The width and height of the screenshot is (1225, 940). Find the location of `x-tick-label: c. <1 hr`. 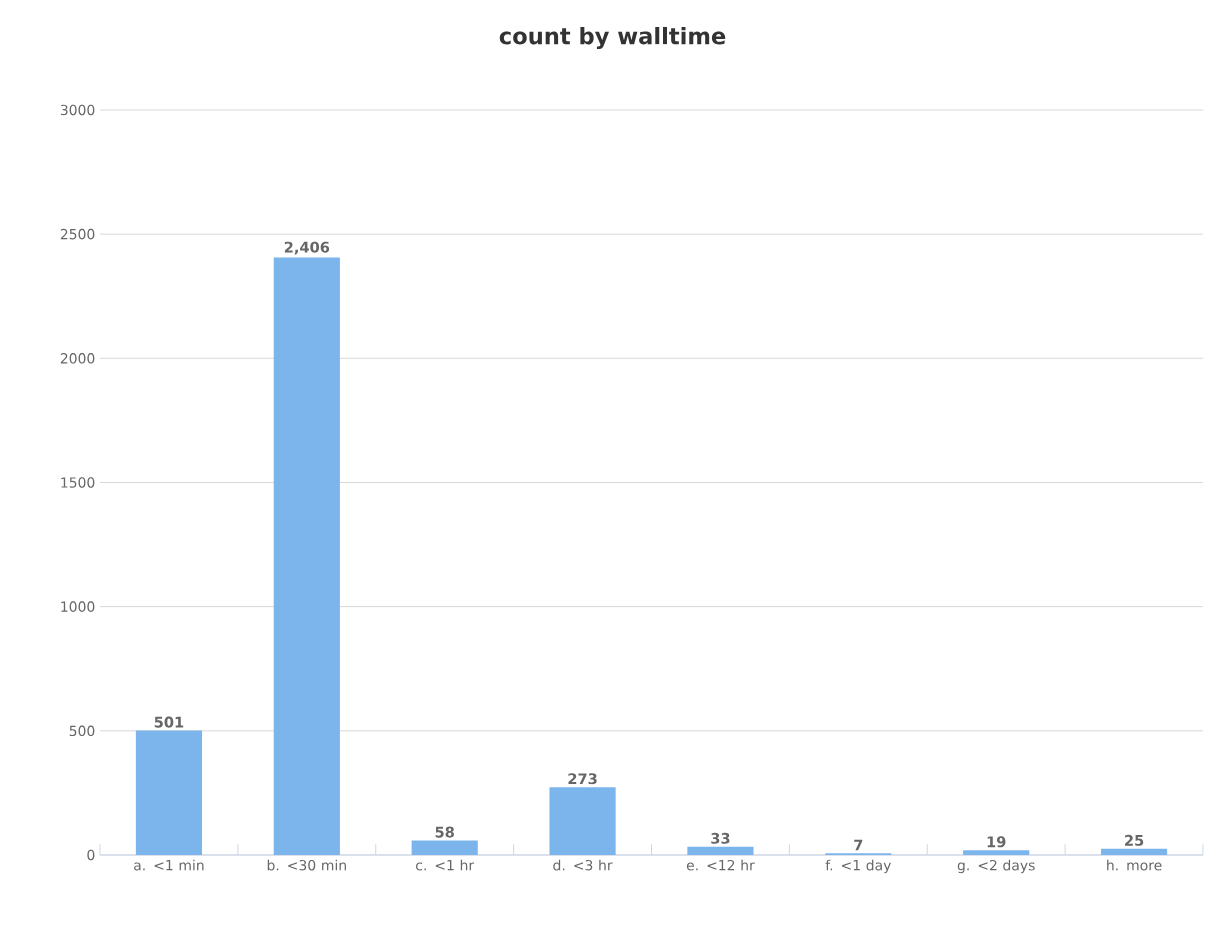

x-tick-label: c. <1 hr is located at coordinates (445, 865).